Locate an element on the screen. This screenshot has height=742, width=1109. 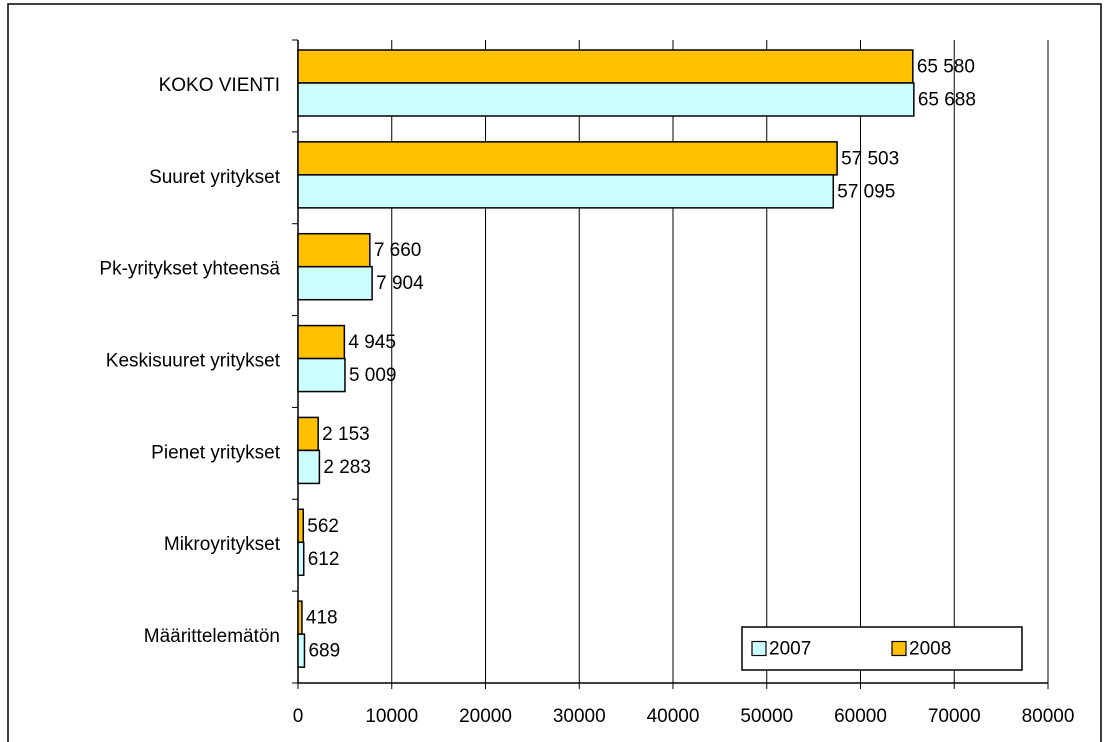
data-label: 4 945 is located at coordinates (372, 342).